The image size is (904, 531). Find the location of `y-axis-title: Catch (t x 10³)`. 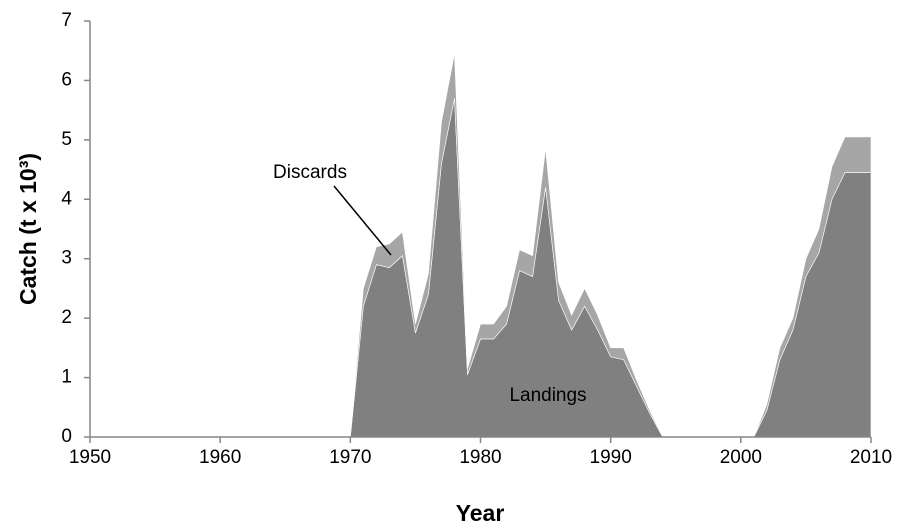

y-axis-title: Catch (t x 10³) is located at coordinates (28, 229).